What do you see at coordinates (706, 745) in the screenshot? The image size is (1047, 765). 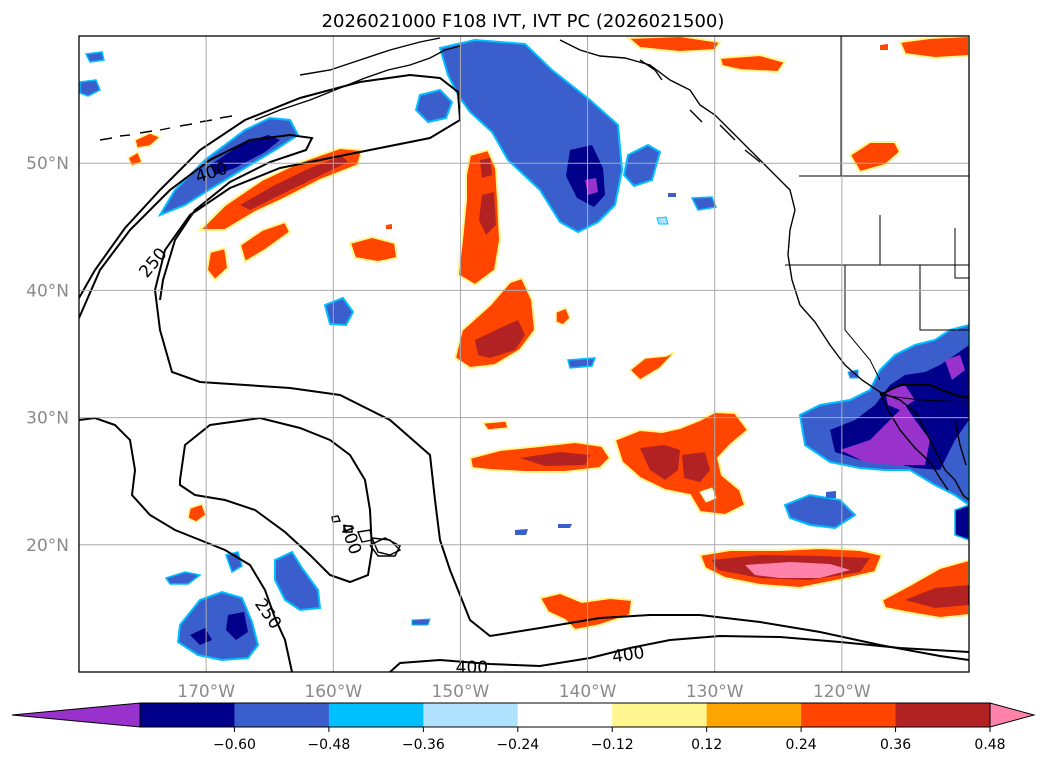 I see `colorbar-tick-label: 0.12` at bounding box center [706, 745].